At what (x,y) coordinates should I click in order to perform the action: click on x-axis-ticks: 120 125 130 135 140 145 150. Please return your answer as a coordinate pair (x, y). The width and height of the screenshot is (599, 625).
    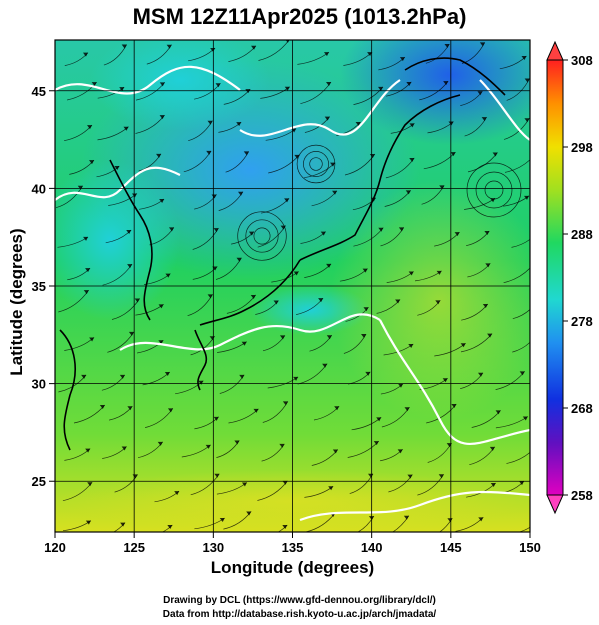
    Looking at the image, I should click on (292, 543).